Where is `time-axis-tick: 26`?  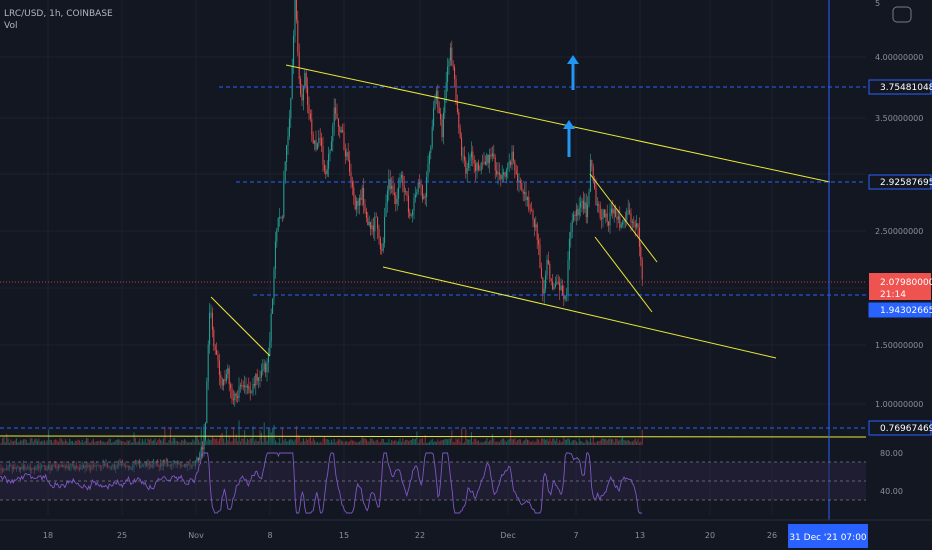
time-axis-tick: 26 is located at coordinates (772, 535).